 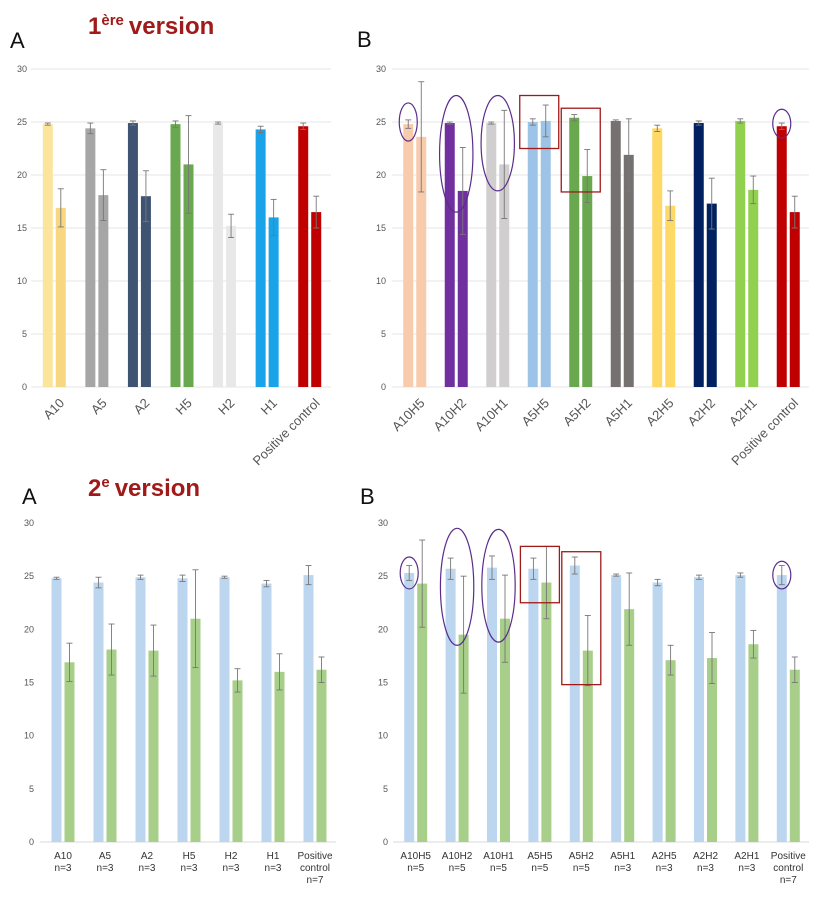 What do you see at coordinates (273, 868) in the screenshot?
I see `v2a-xlabel-5-line-1: n=3` at bounding box center [273, 868].